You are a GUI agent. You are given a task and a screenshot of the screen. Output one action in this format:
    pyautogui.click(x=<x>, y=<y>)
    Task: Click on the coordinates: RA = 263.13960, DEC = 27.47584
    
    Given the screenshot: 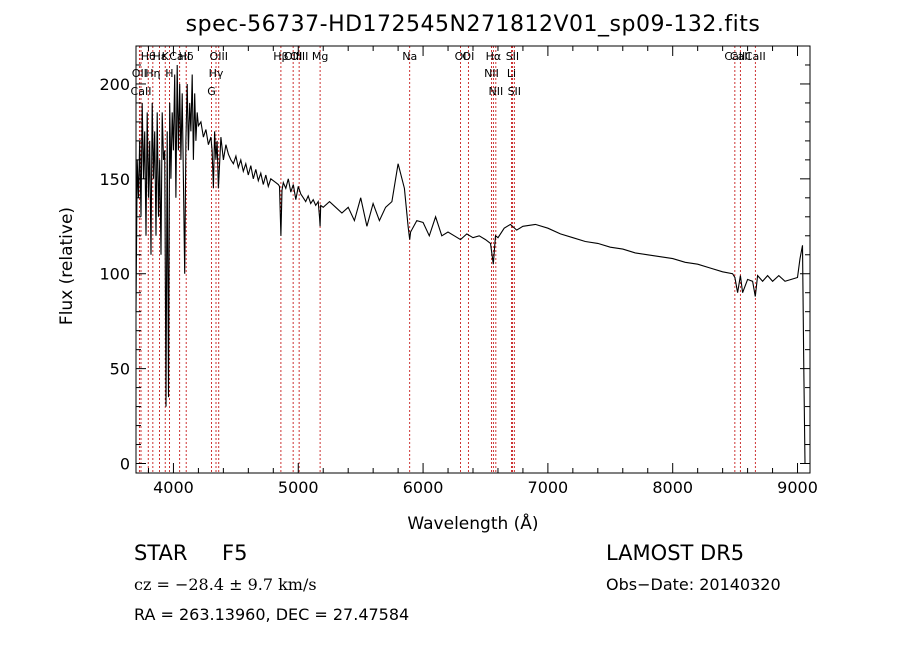 What is the action you would take?
    pyautogui.click(x=271, y=614)
    